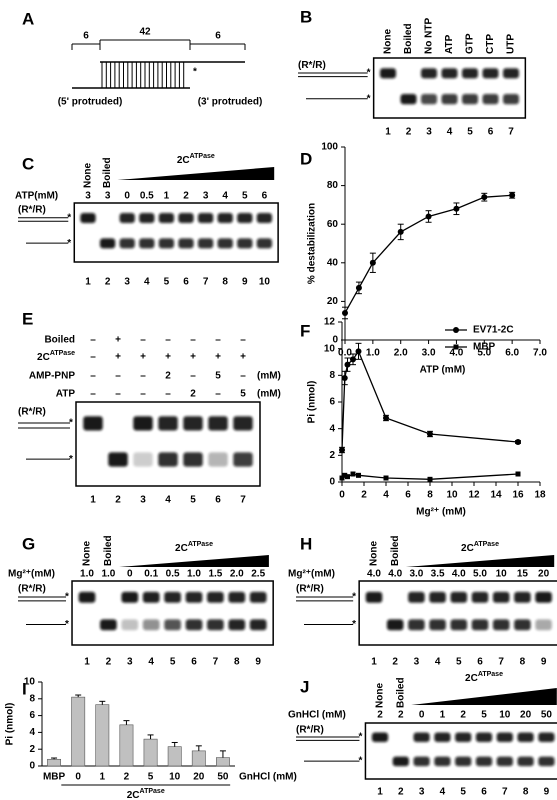 The image size is (557, 800). I want to click on panel-letter: G, so click(28, 543).